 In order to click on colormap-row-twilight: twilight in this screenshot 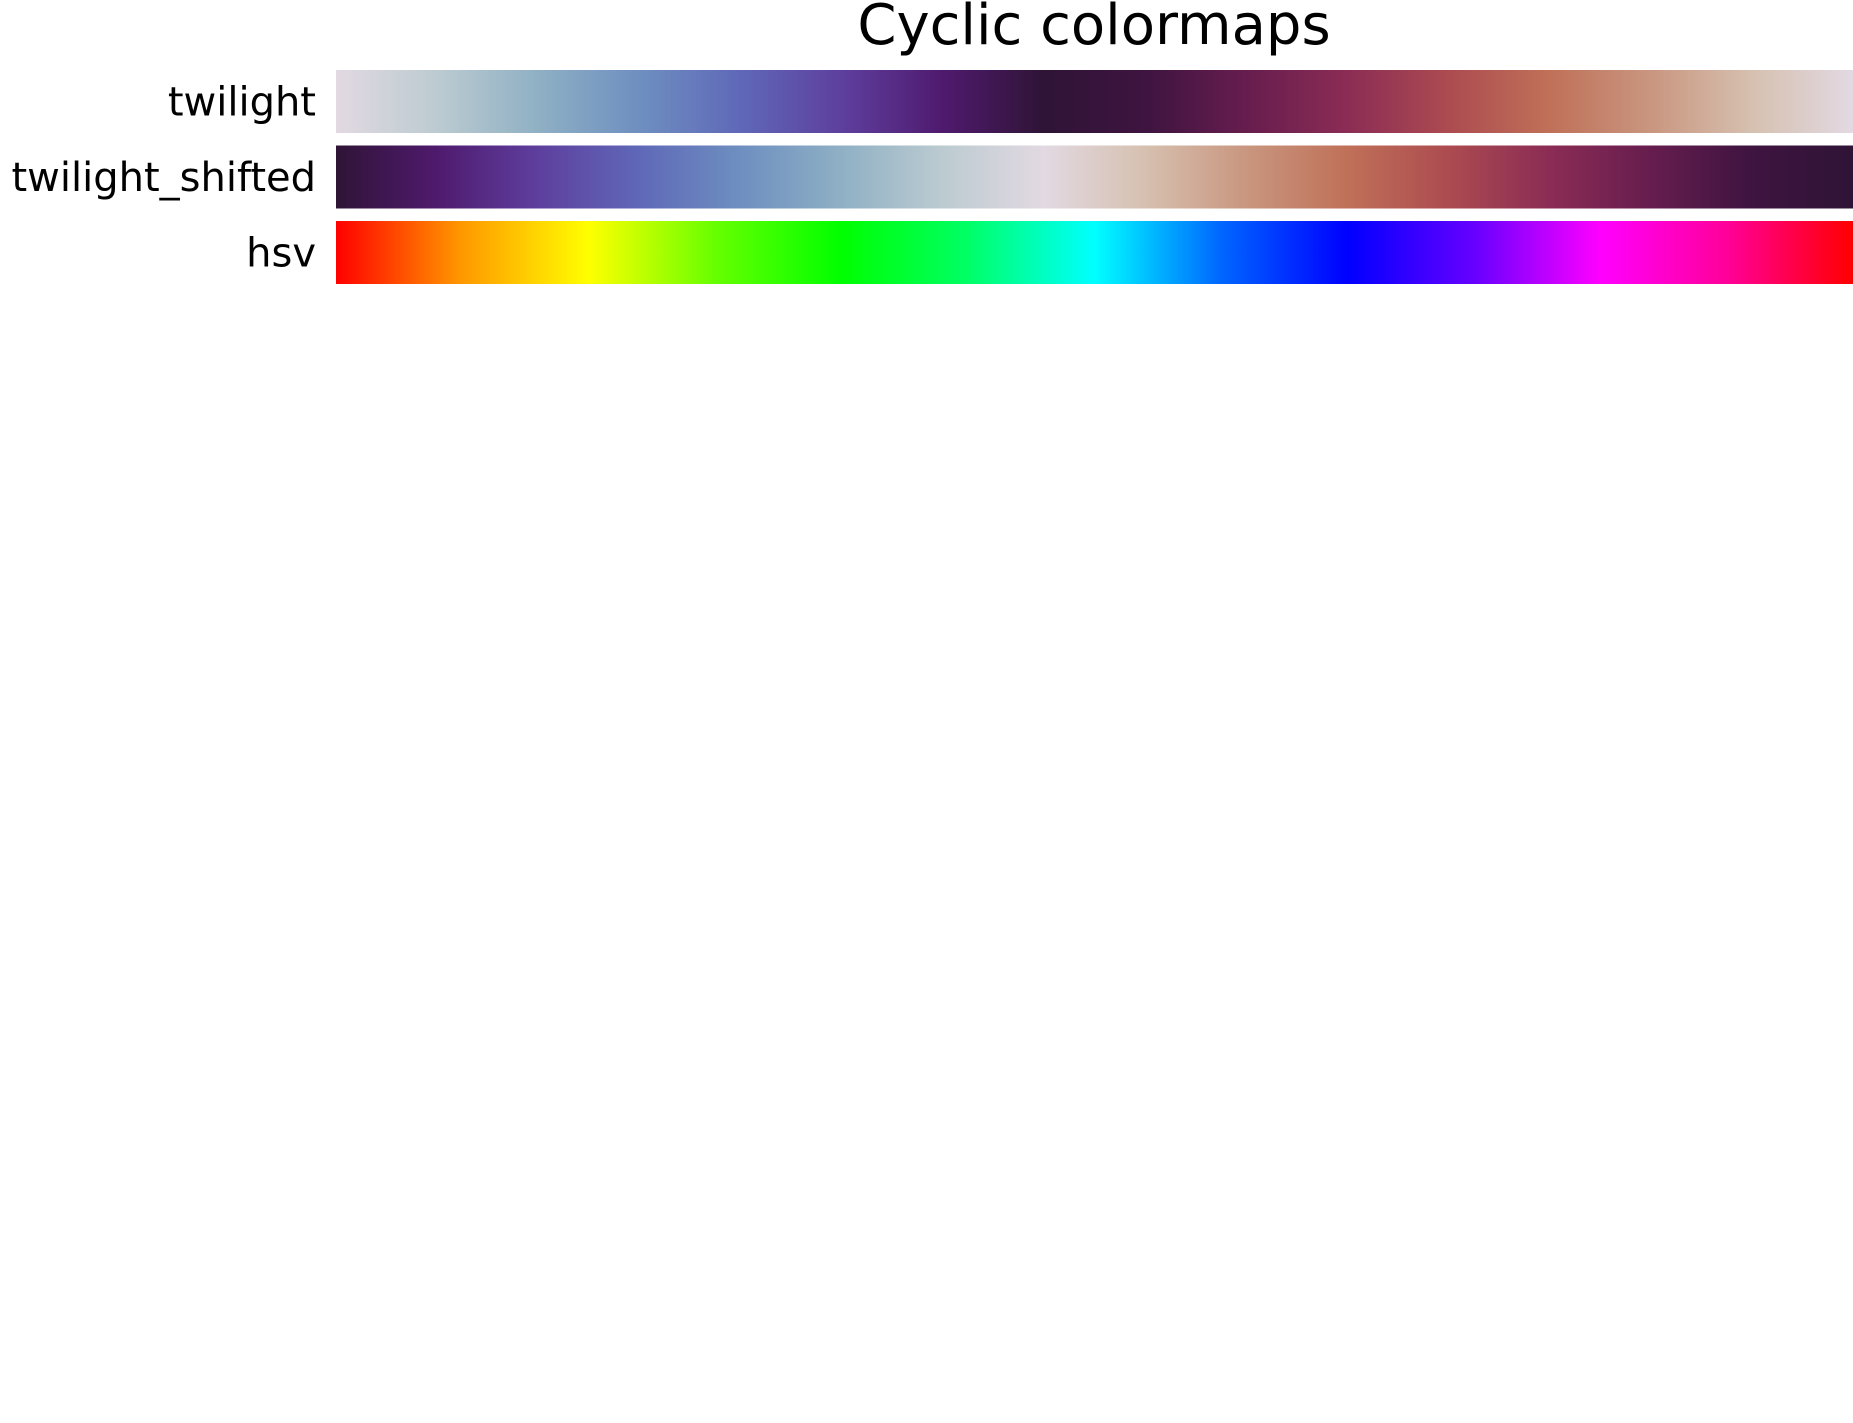, I will do `click(1010, 101)`.